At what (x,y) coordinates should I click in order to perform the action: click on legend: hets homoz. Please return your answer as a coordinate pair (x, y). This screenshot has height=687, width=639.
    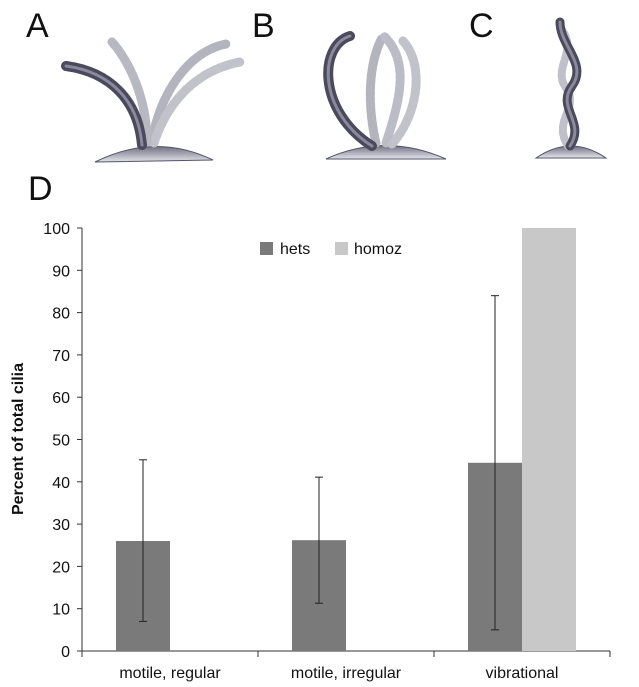
    Looking at the image, I should click on (331, 249).